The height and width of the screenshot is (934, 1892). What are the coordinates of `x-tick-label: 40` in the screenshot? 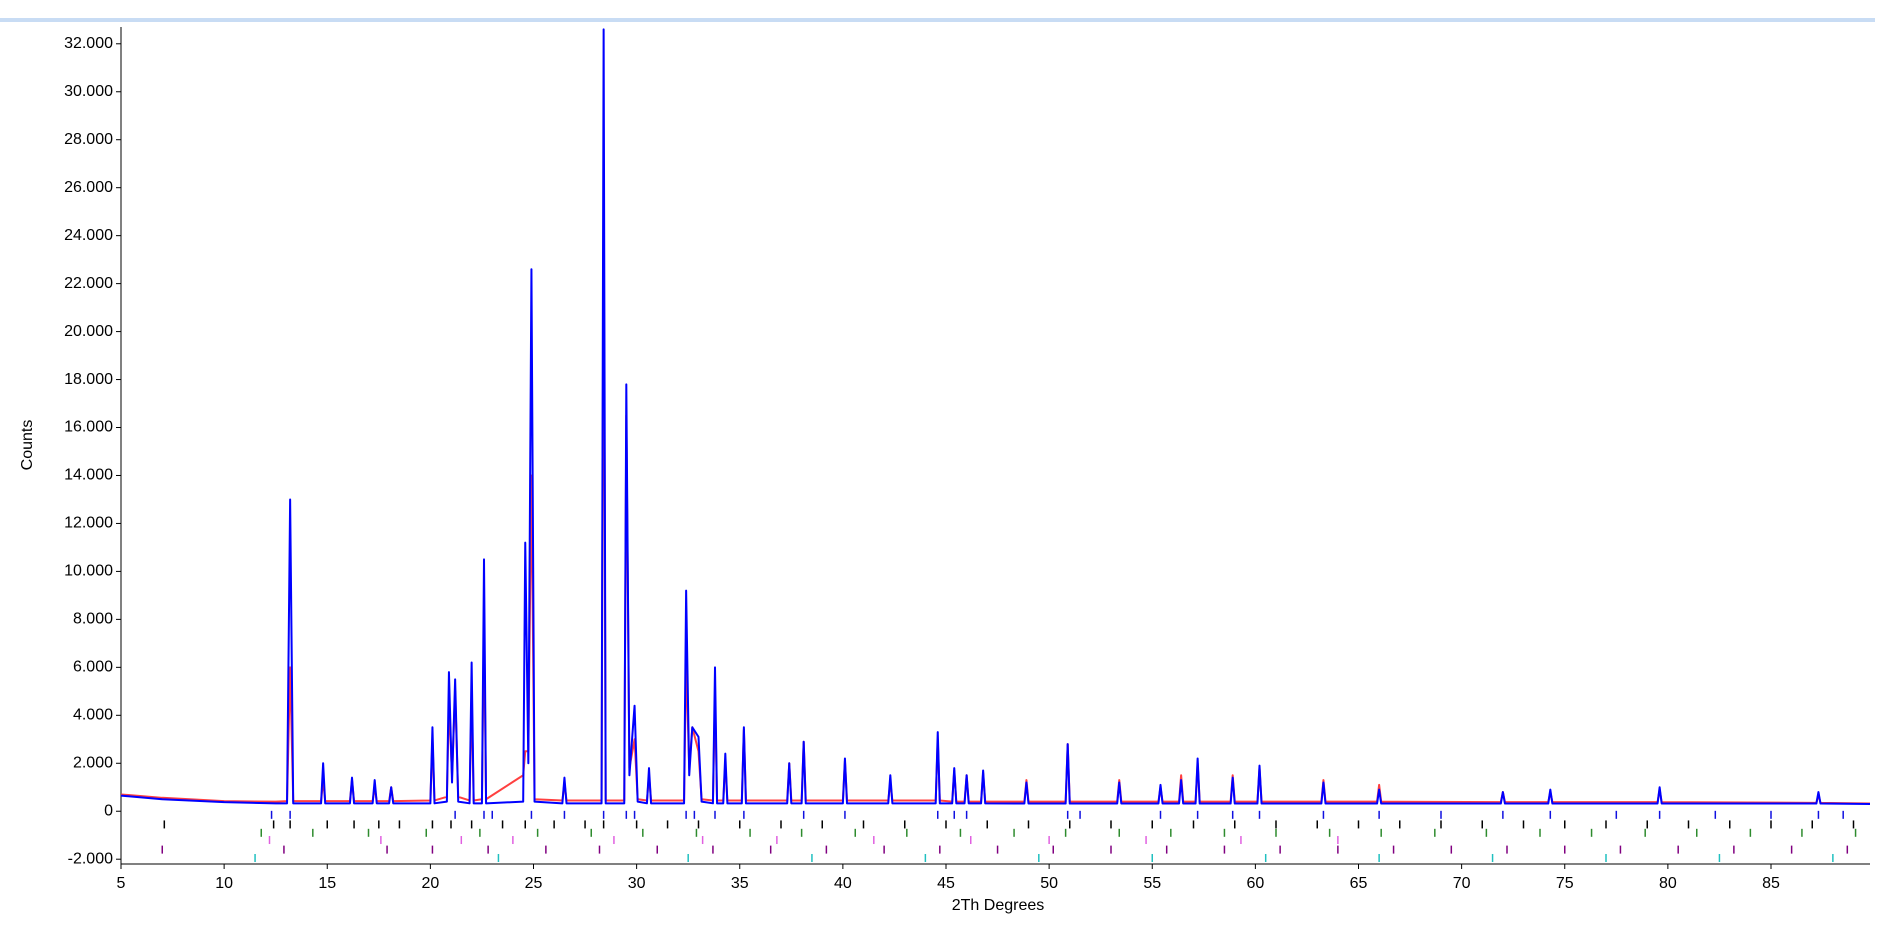 It's located at (843, 883).